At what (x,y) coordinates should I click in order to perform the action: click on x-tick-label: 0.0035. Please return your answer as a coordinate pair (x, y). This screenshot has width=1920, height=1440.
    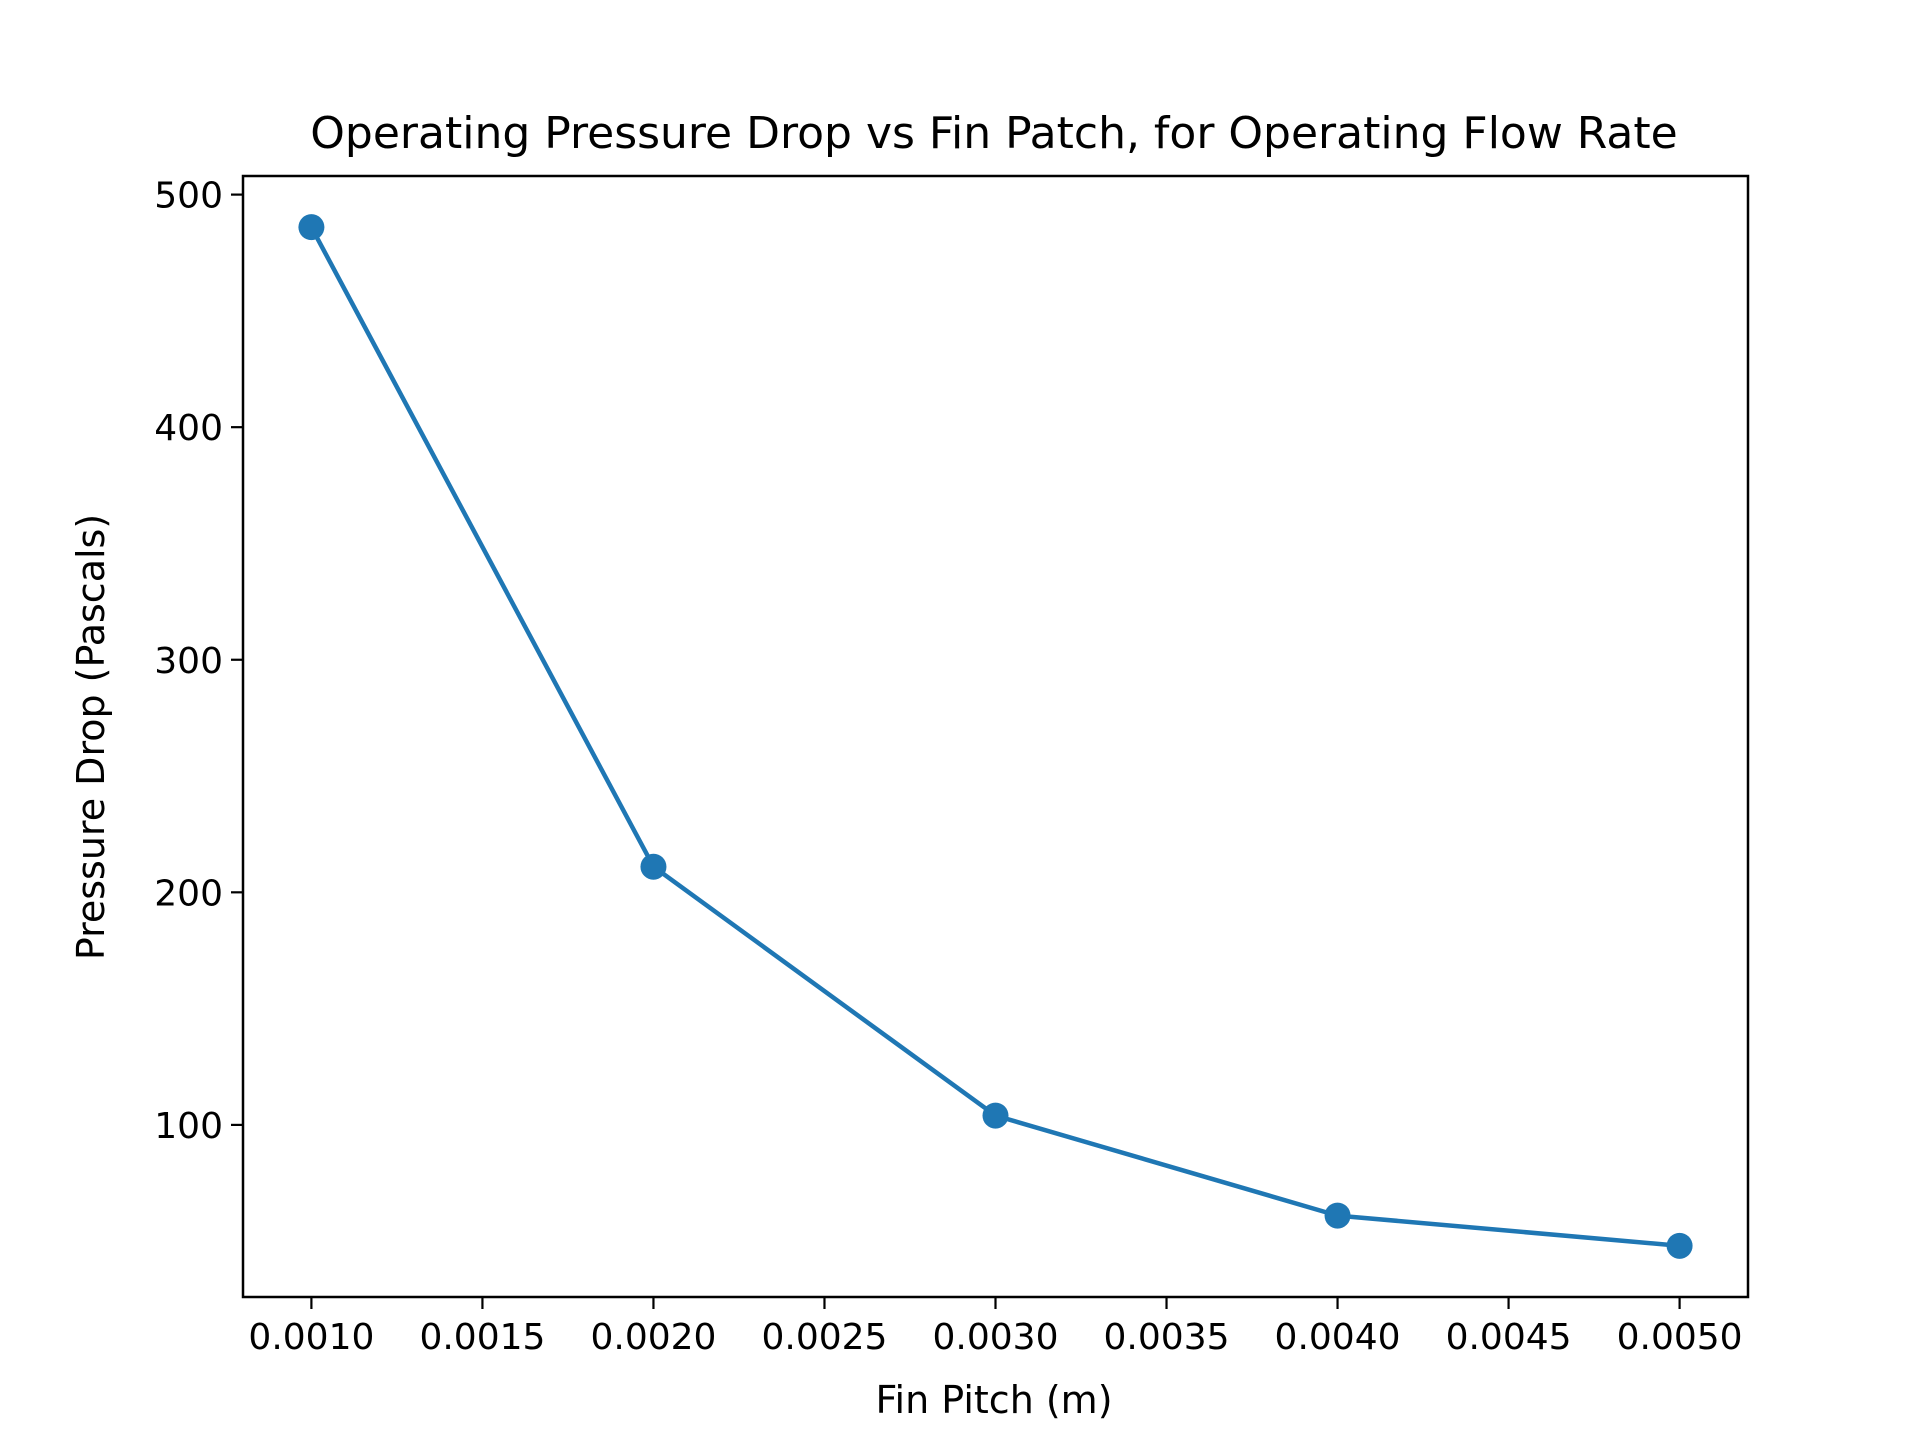
    Looking at the image, I should click on (1167, 1337).